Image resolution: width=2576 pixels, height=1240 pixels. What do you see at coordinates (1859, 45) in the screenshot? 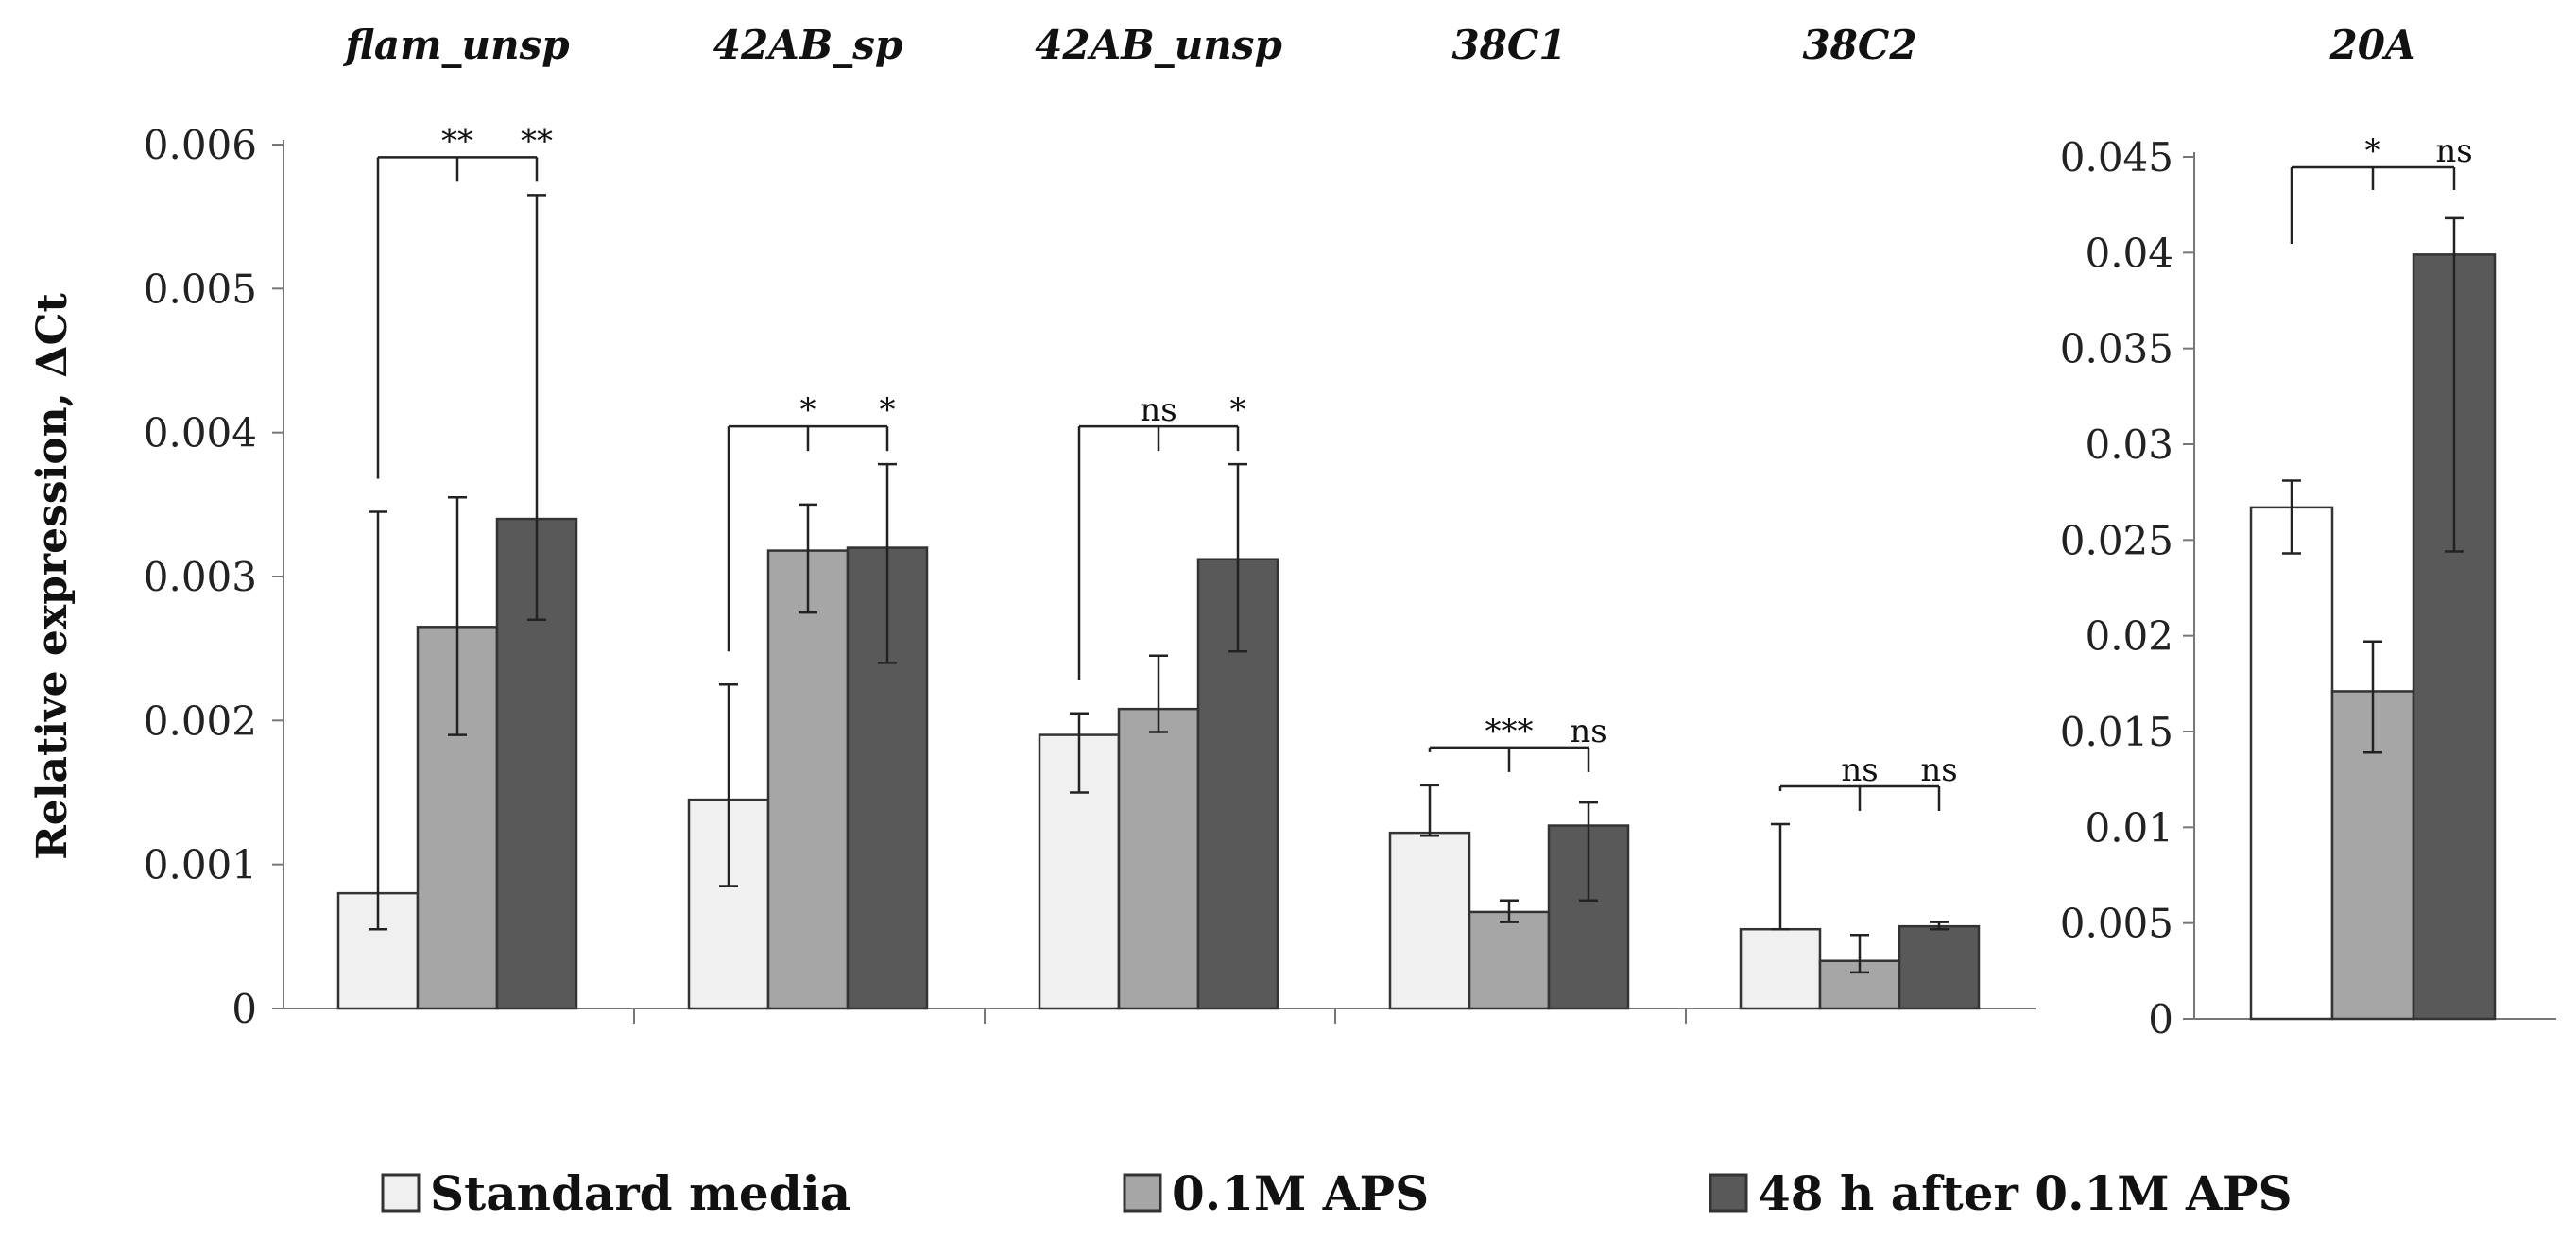
I see `group-title: 38C2` at bounding box center [1859, 45].